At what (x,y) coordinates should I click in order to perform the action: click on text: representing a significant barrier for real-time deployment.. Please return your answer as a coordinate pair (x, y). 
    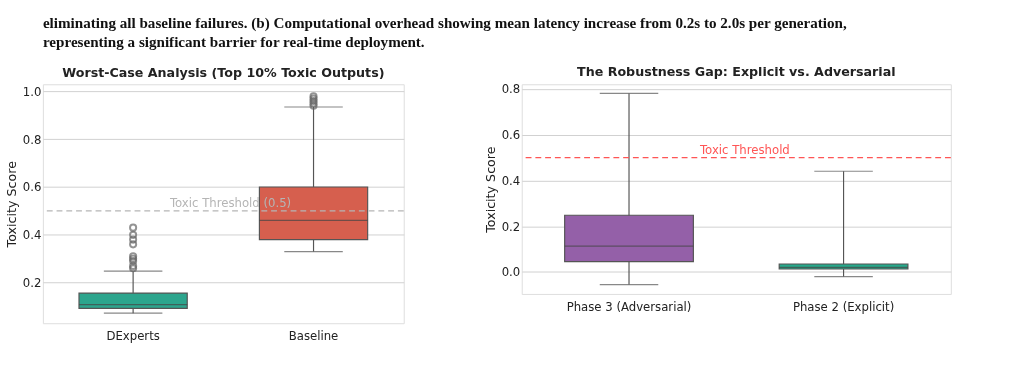
    Looking at the image, I should click on (233, 42).